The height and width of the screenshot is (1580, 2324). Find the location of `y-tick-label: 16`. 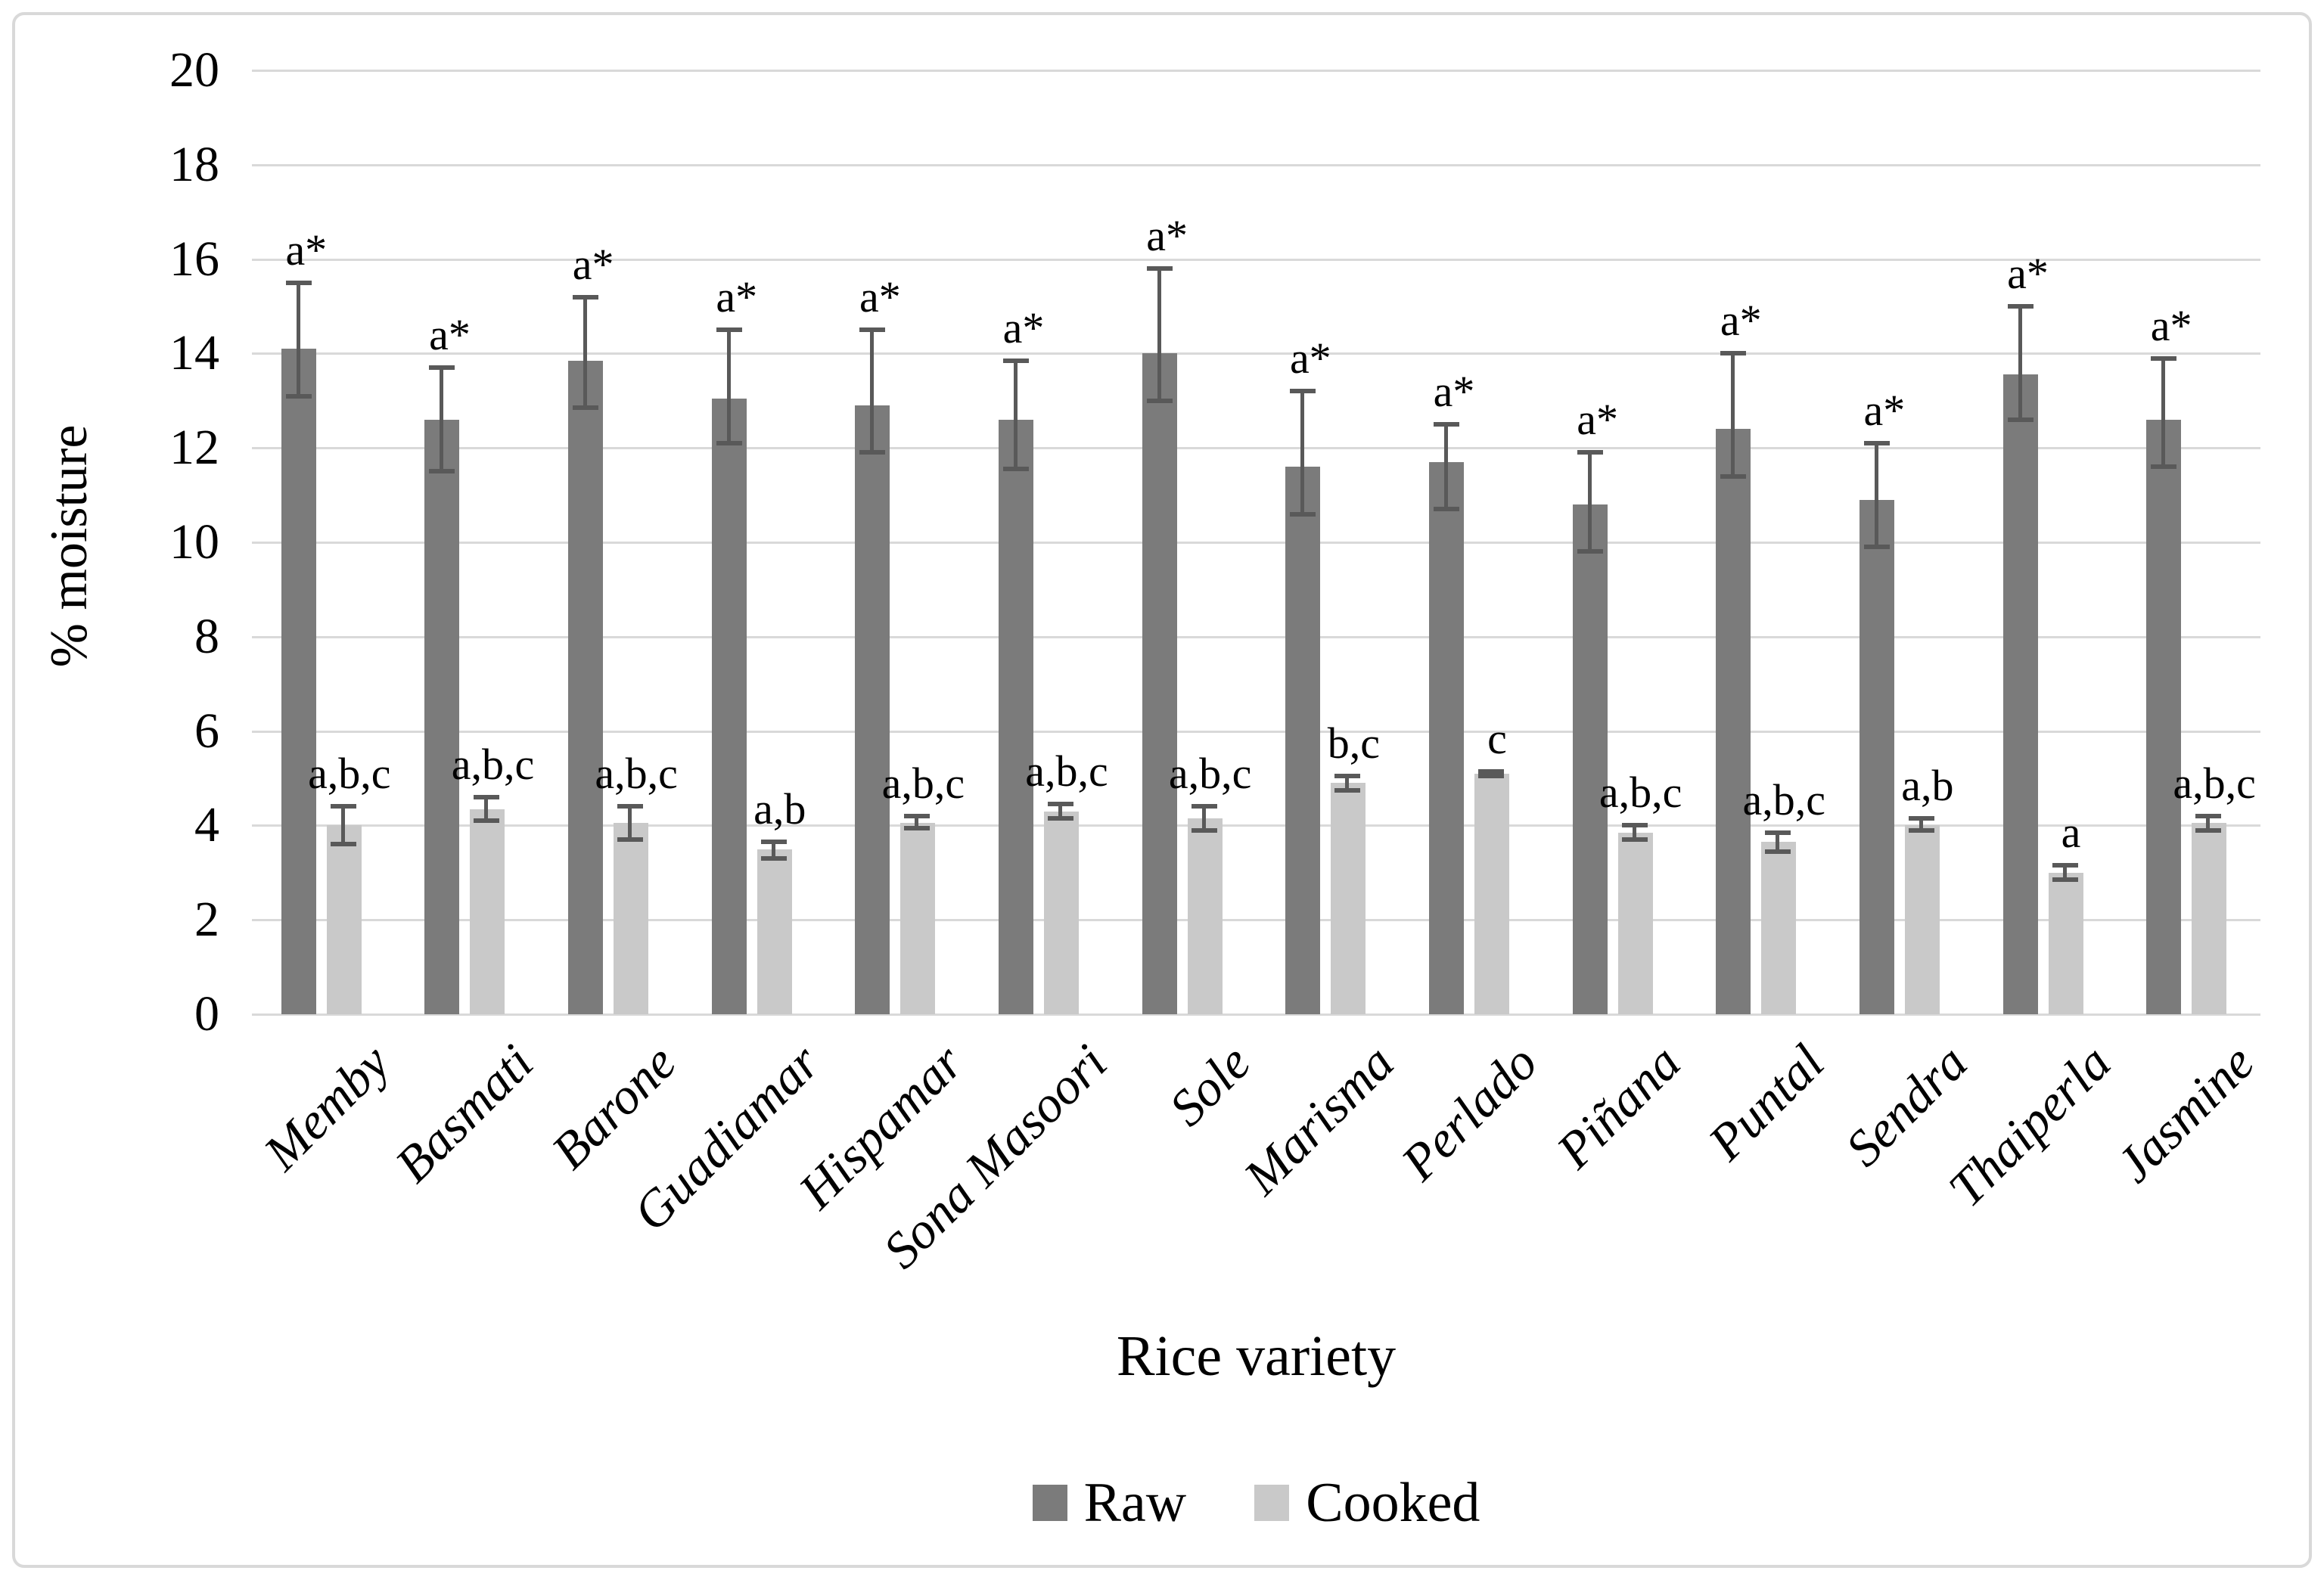

y-tick-label: 16 is located at coordinates (194, 259).